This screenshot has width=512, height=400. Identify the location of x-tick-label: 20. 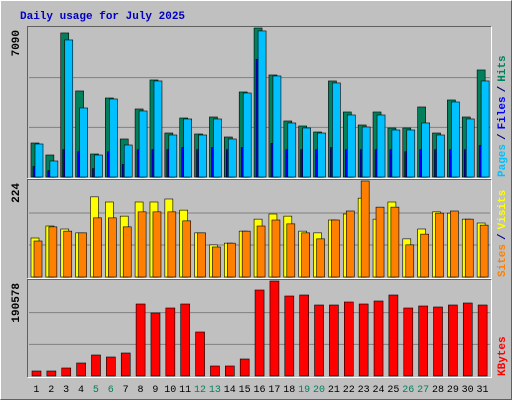
(319, 390).